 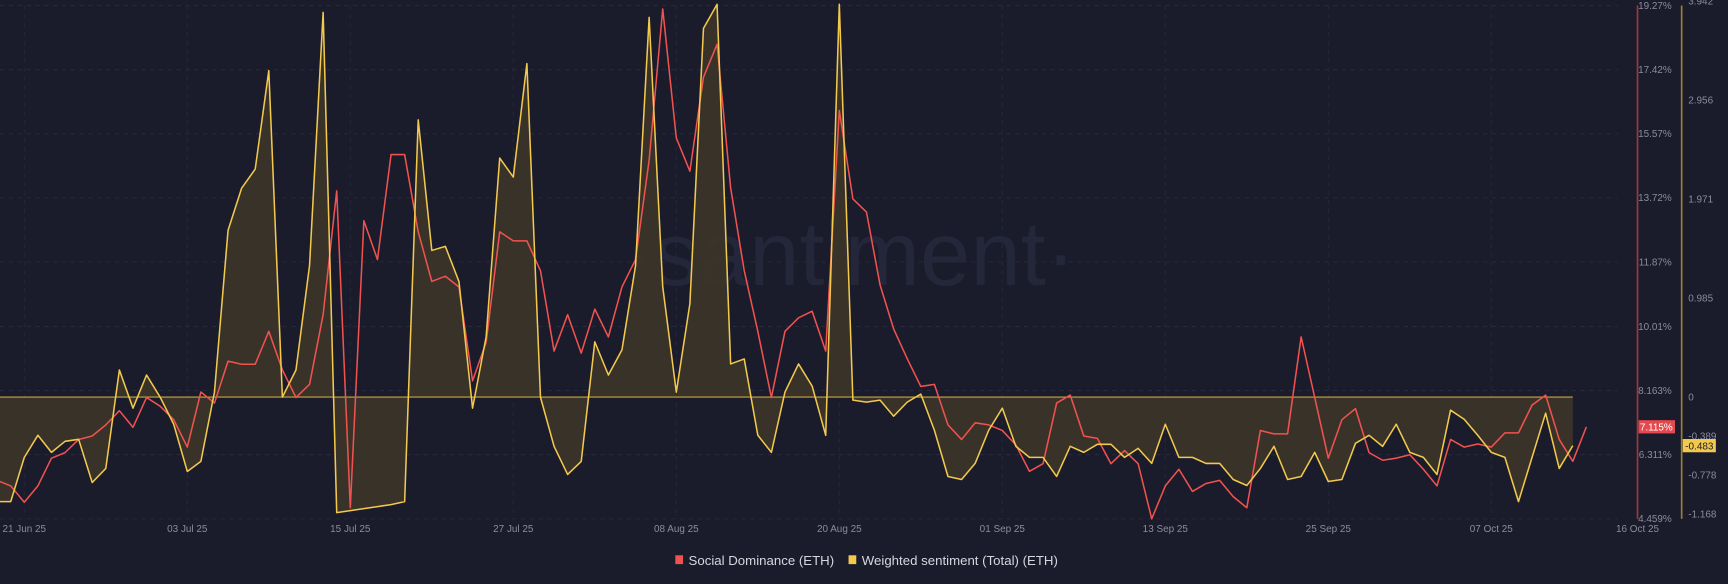 What do you see at coordinates (1655, 70) in the screenshot?
I see `y-tick-social-dominance: 17.42%` at bounding box center [1655, 70].